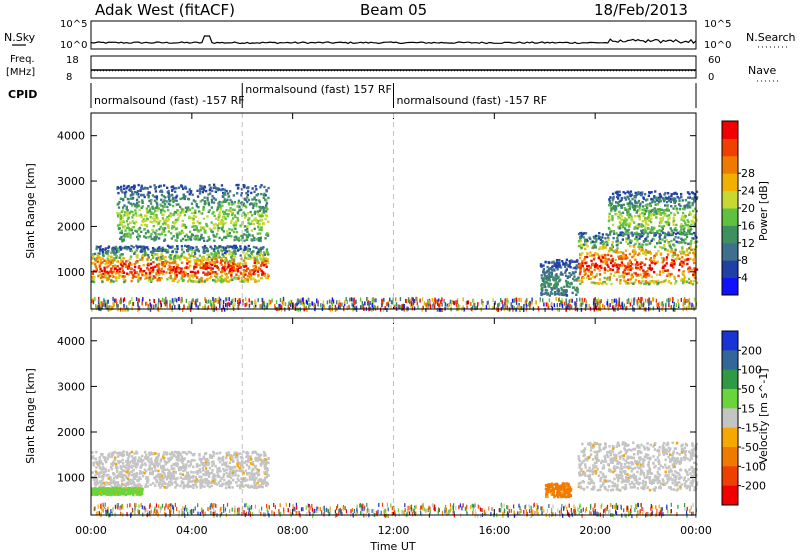  Describe the element at coordinates (393, 35) in the screenshot. I see `nsky-frame` at that location.